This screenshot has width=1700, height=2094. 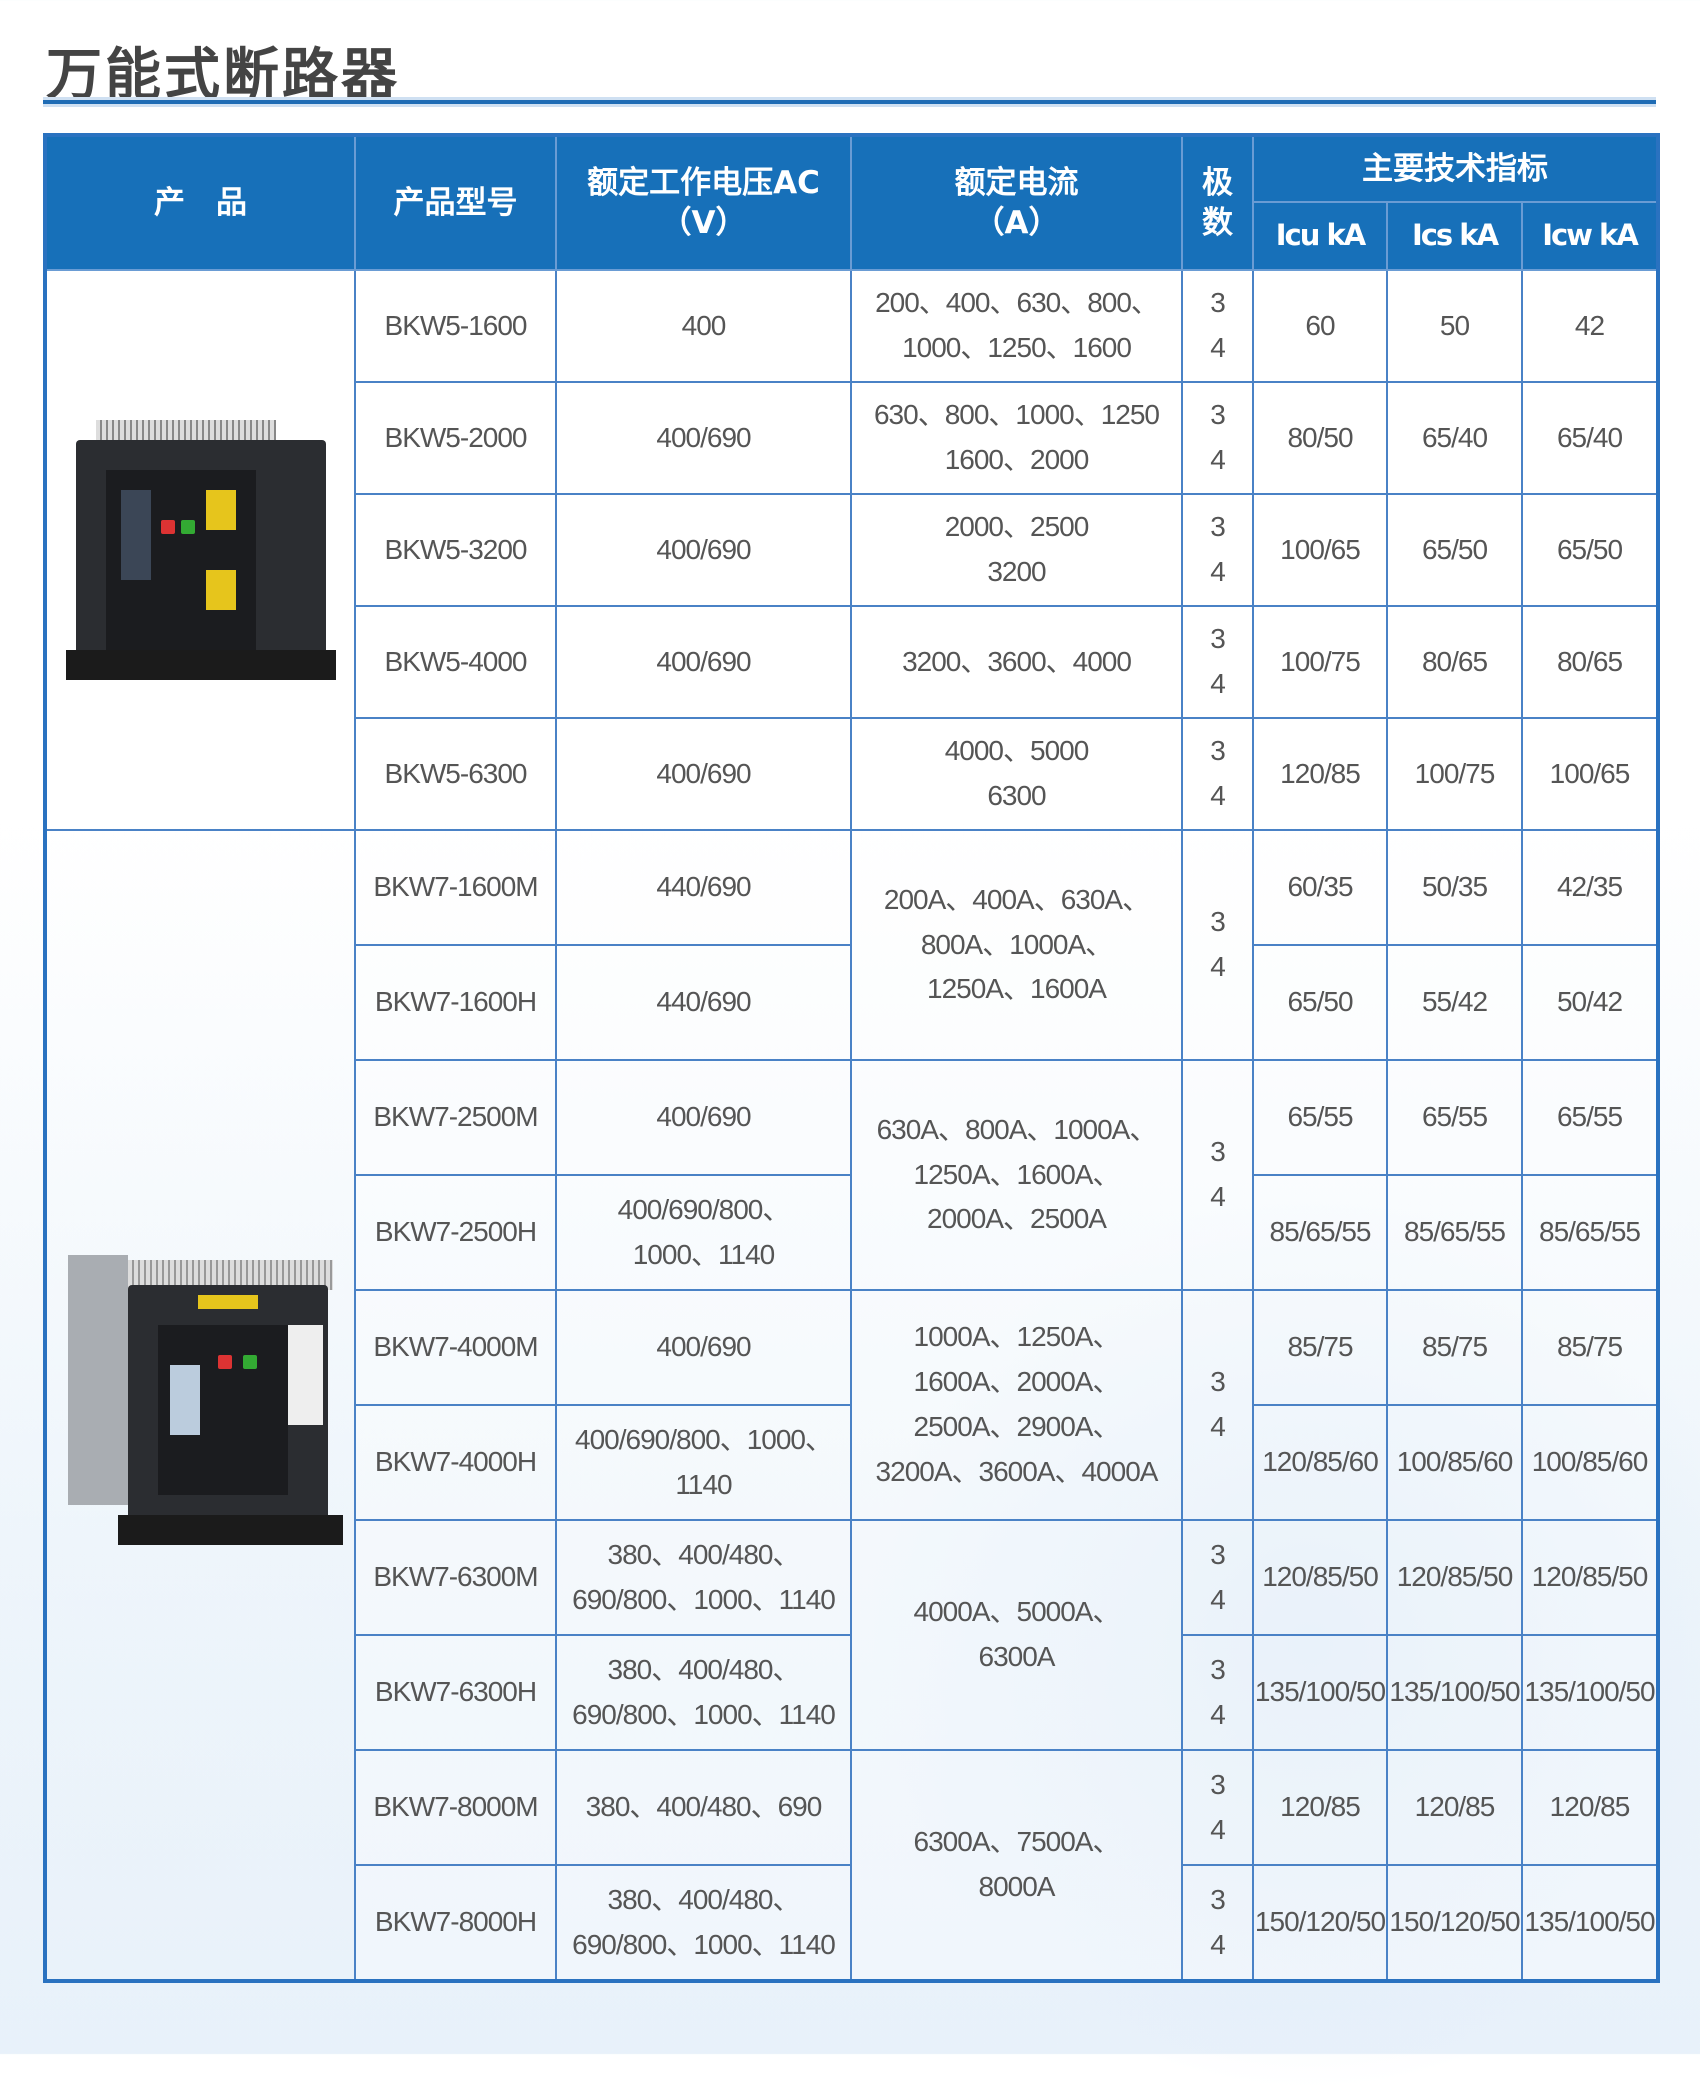 What do you see at coordinates (1320, 1232) in the screenshot?
I see `icu-cell: 85/65/55` at bounding box center [1320, 1232].